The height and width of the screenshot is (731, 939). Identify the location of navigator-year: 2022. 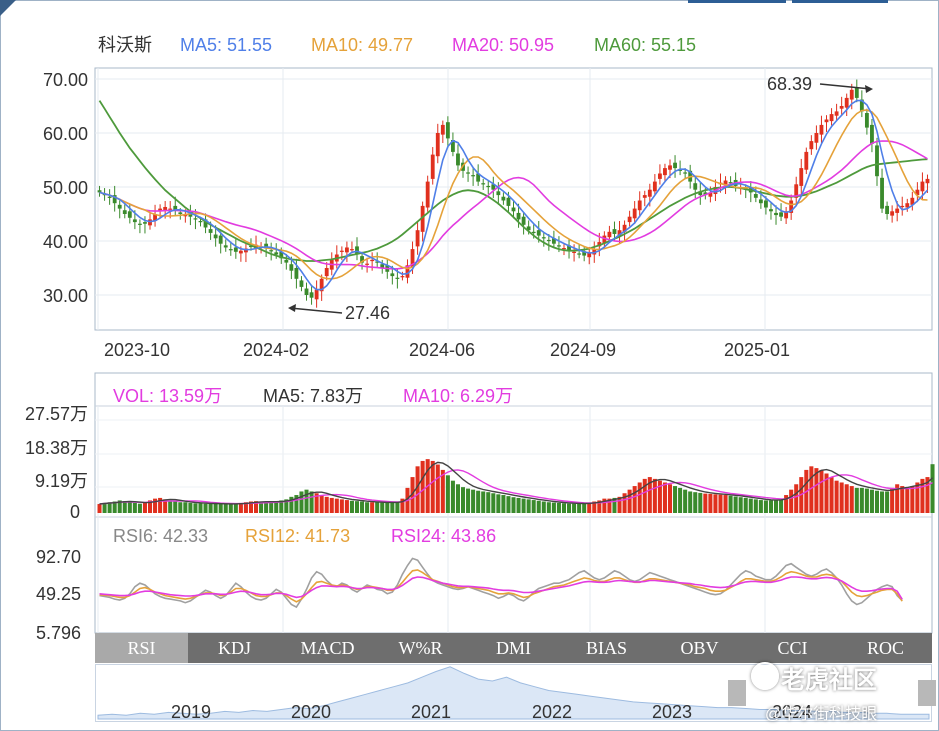
(552, 711).